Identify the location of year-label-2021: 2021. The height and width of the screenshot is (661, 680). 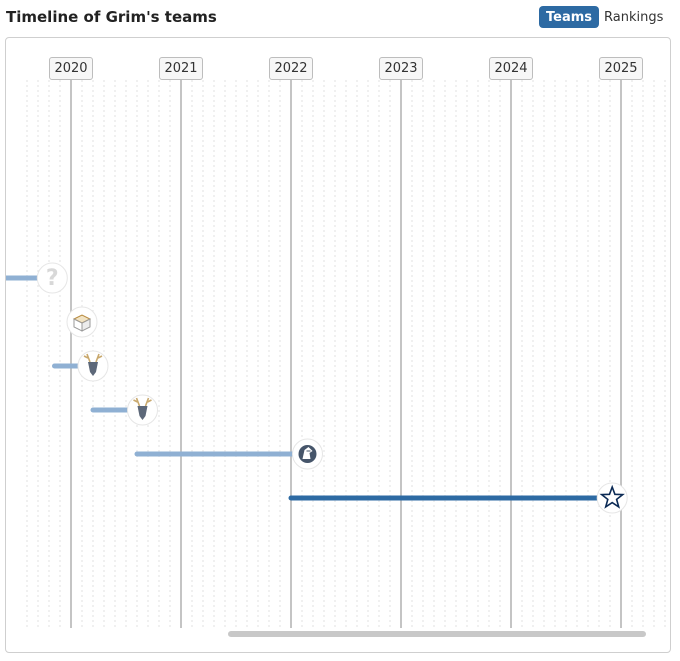
(181, 68).